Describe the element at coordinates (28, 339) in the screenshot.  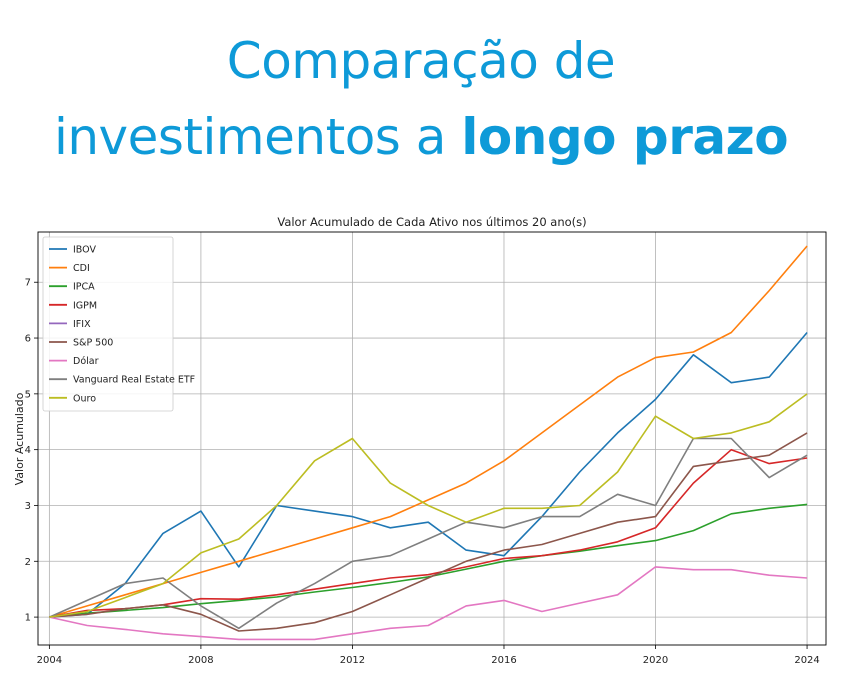
I see `y-tick-label: 6` at that location.